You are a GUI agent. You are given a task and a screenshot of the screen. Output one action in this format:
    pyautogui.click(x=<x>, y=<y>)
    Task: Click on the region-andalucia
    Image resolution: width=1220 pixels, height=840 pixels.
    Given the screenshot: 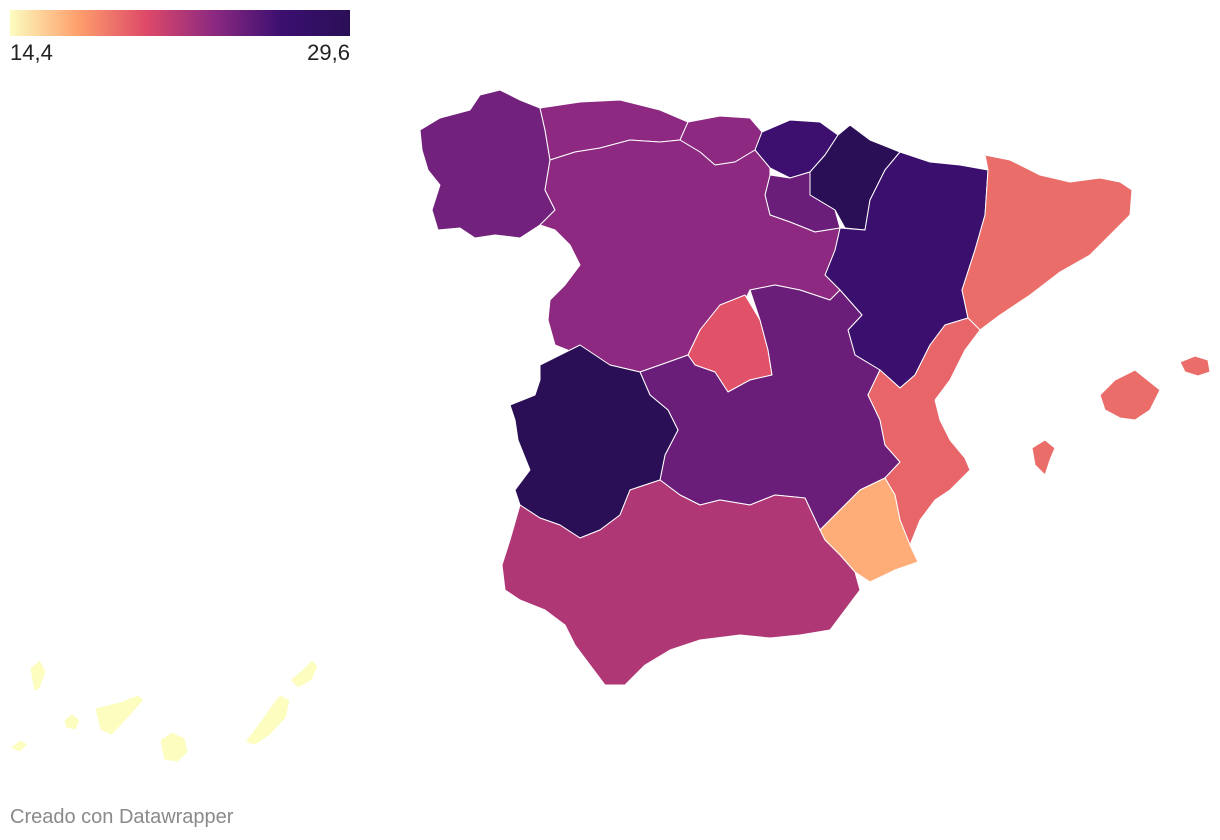 What is the action you would take?
    pyautogui.click(x=681, y=582)
    